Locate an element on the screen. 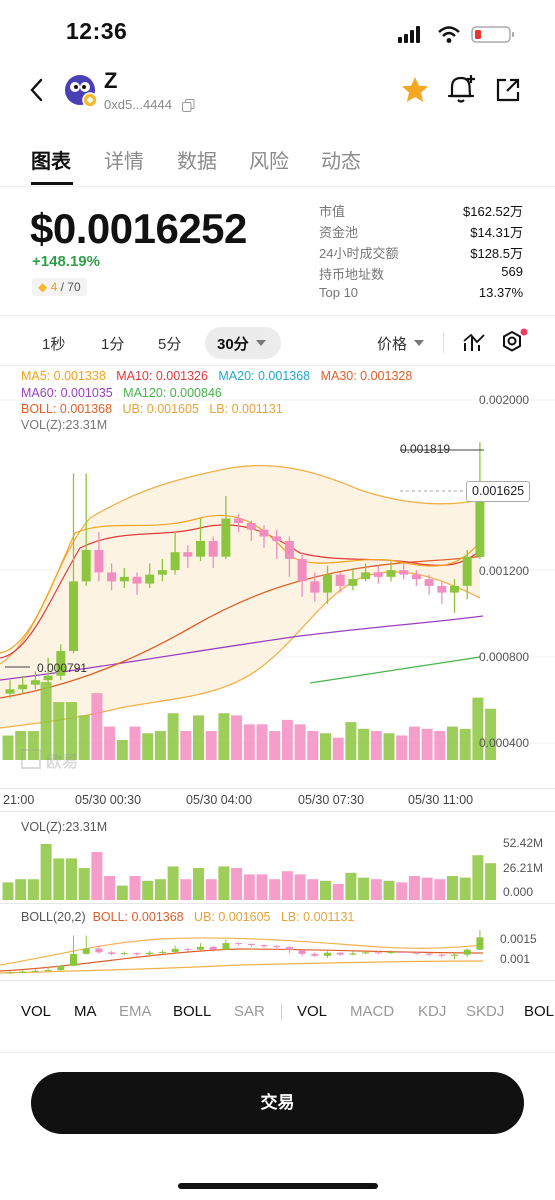 Image resolution: width=555 pixels, height=1200 pixels. tab-activity: 动态 is located at coordinates (341, 162).